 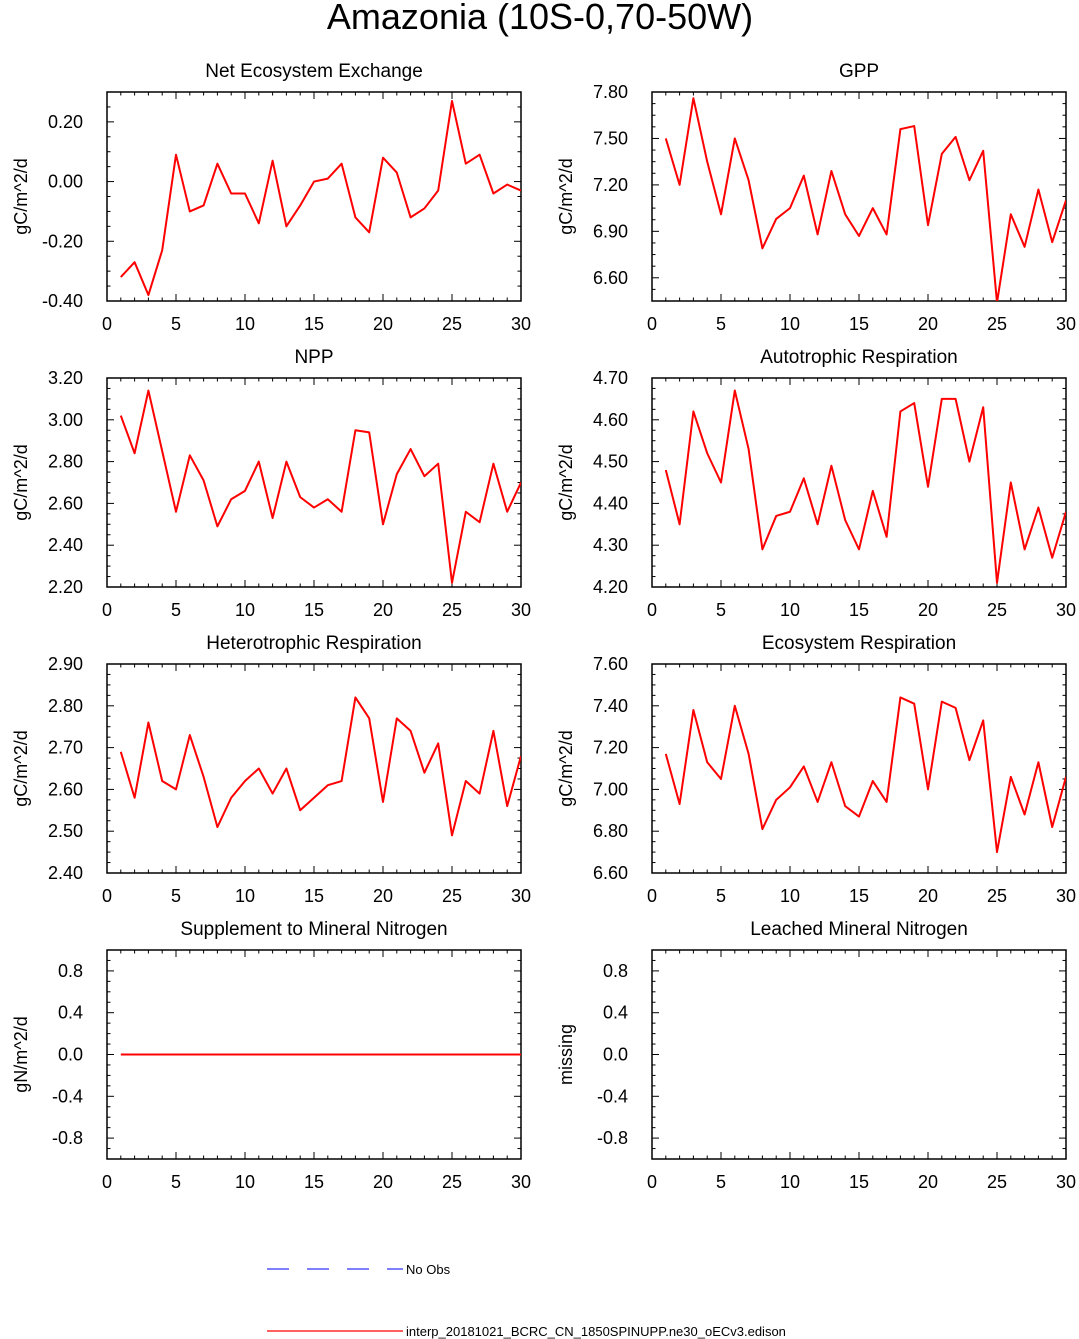 I want to click on y-tick-label: 4.20, so click(x=610, y=587).